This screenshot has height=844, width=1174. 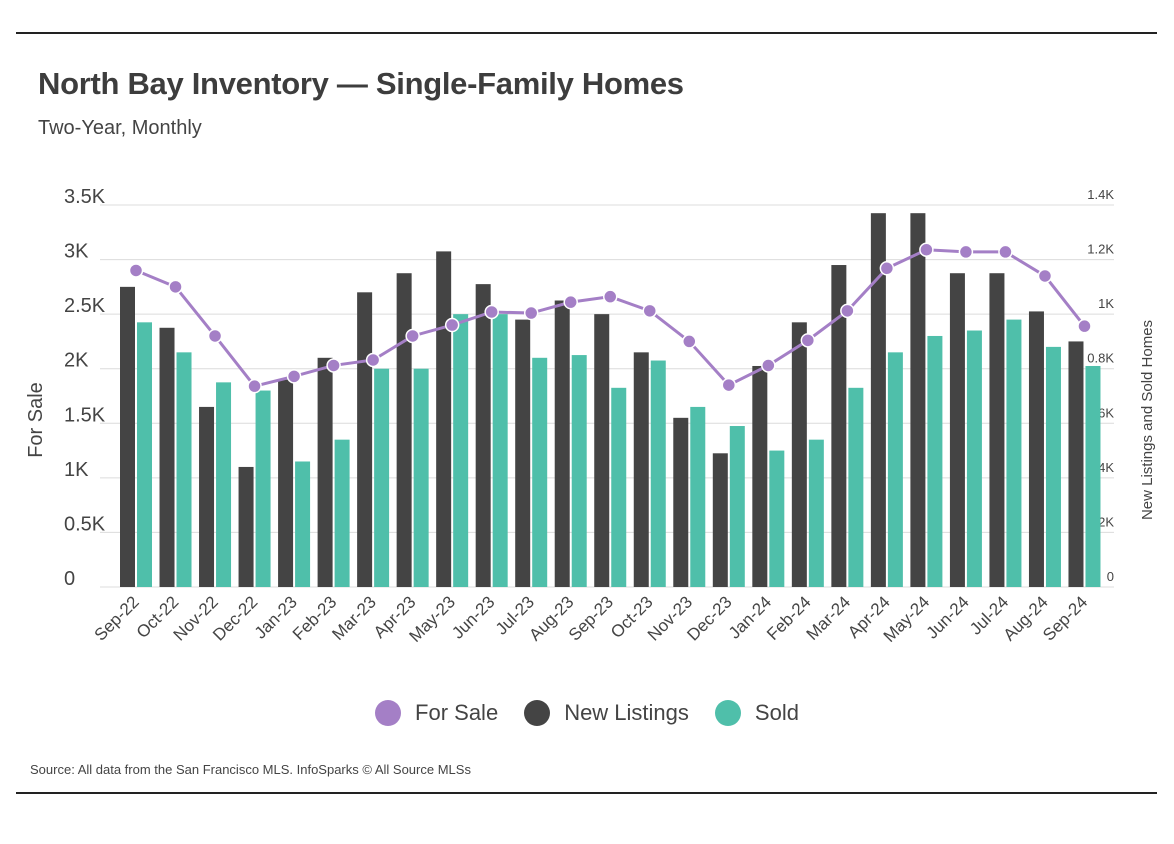 What do you see at coordinates (85, 524) in the screenshot?
I see `left-tick-label: 0.5K` at bounding box center [85, 524].